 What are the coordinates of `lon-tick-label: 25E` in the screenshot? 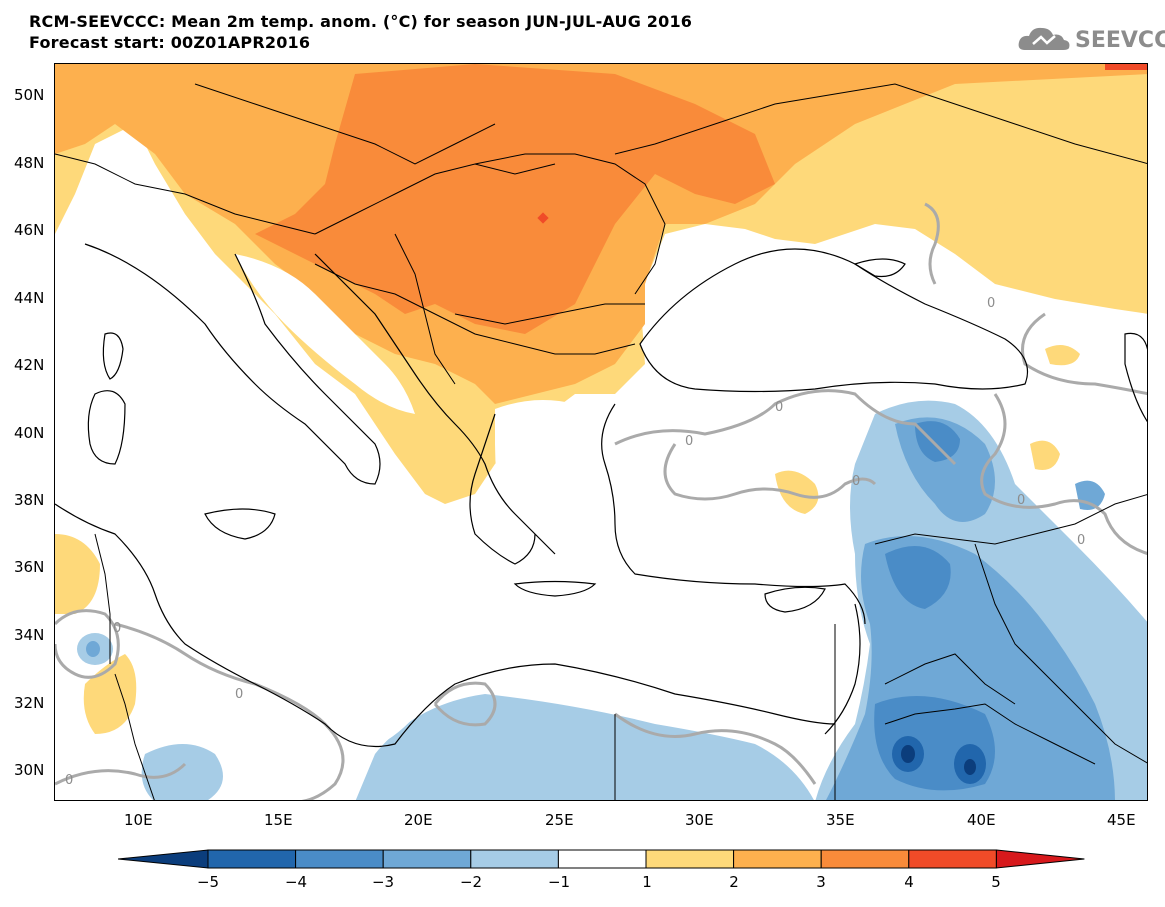 It's located at (559, 820).